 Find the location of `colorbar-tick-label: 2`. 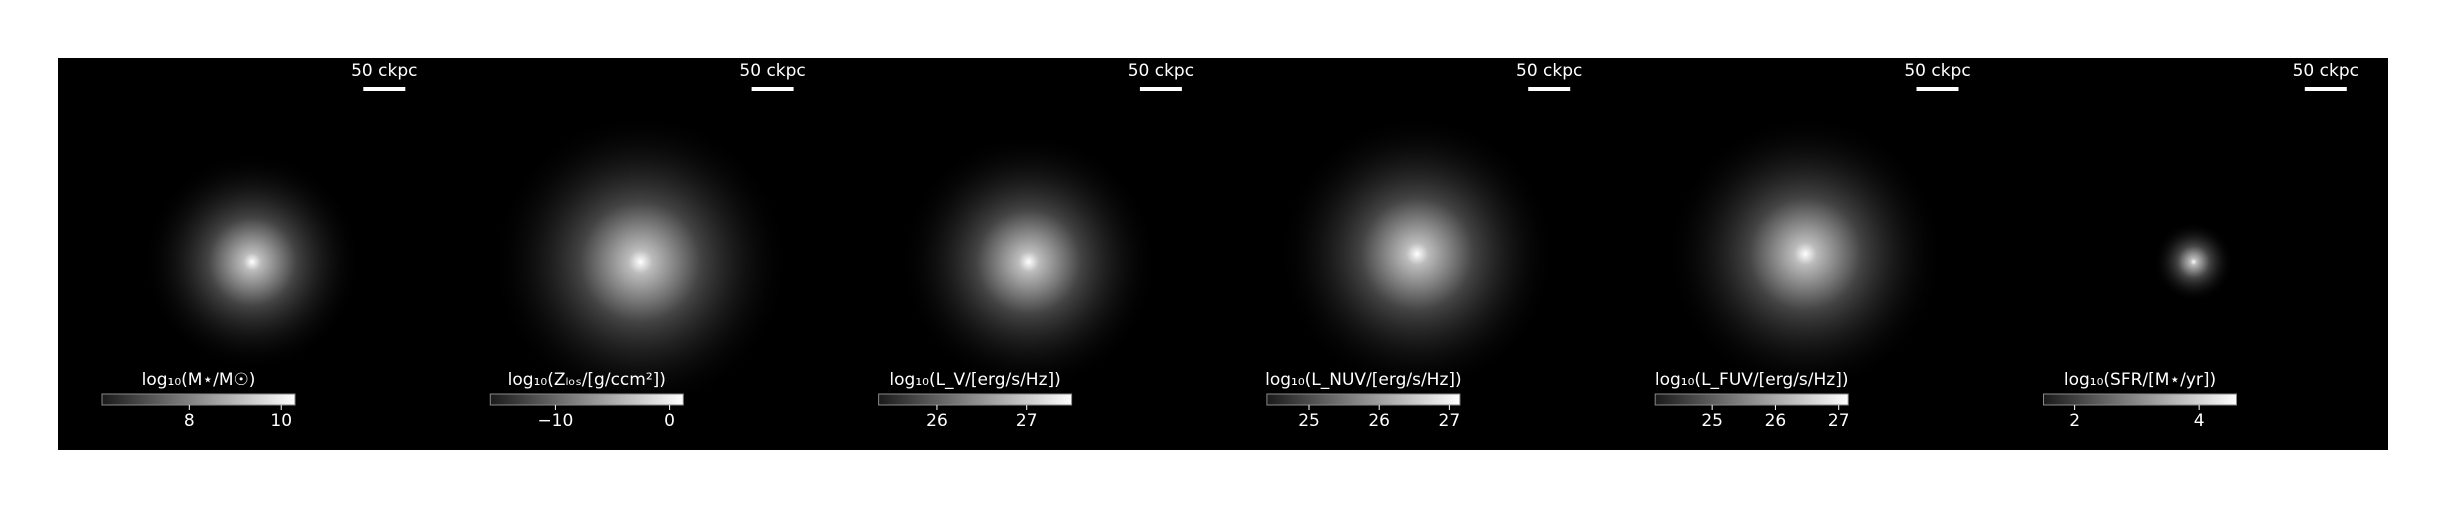

colorbar-tick-label: 2 is located at coordinates (2074, 421).